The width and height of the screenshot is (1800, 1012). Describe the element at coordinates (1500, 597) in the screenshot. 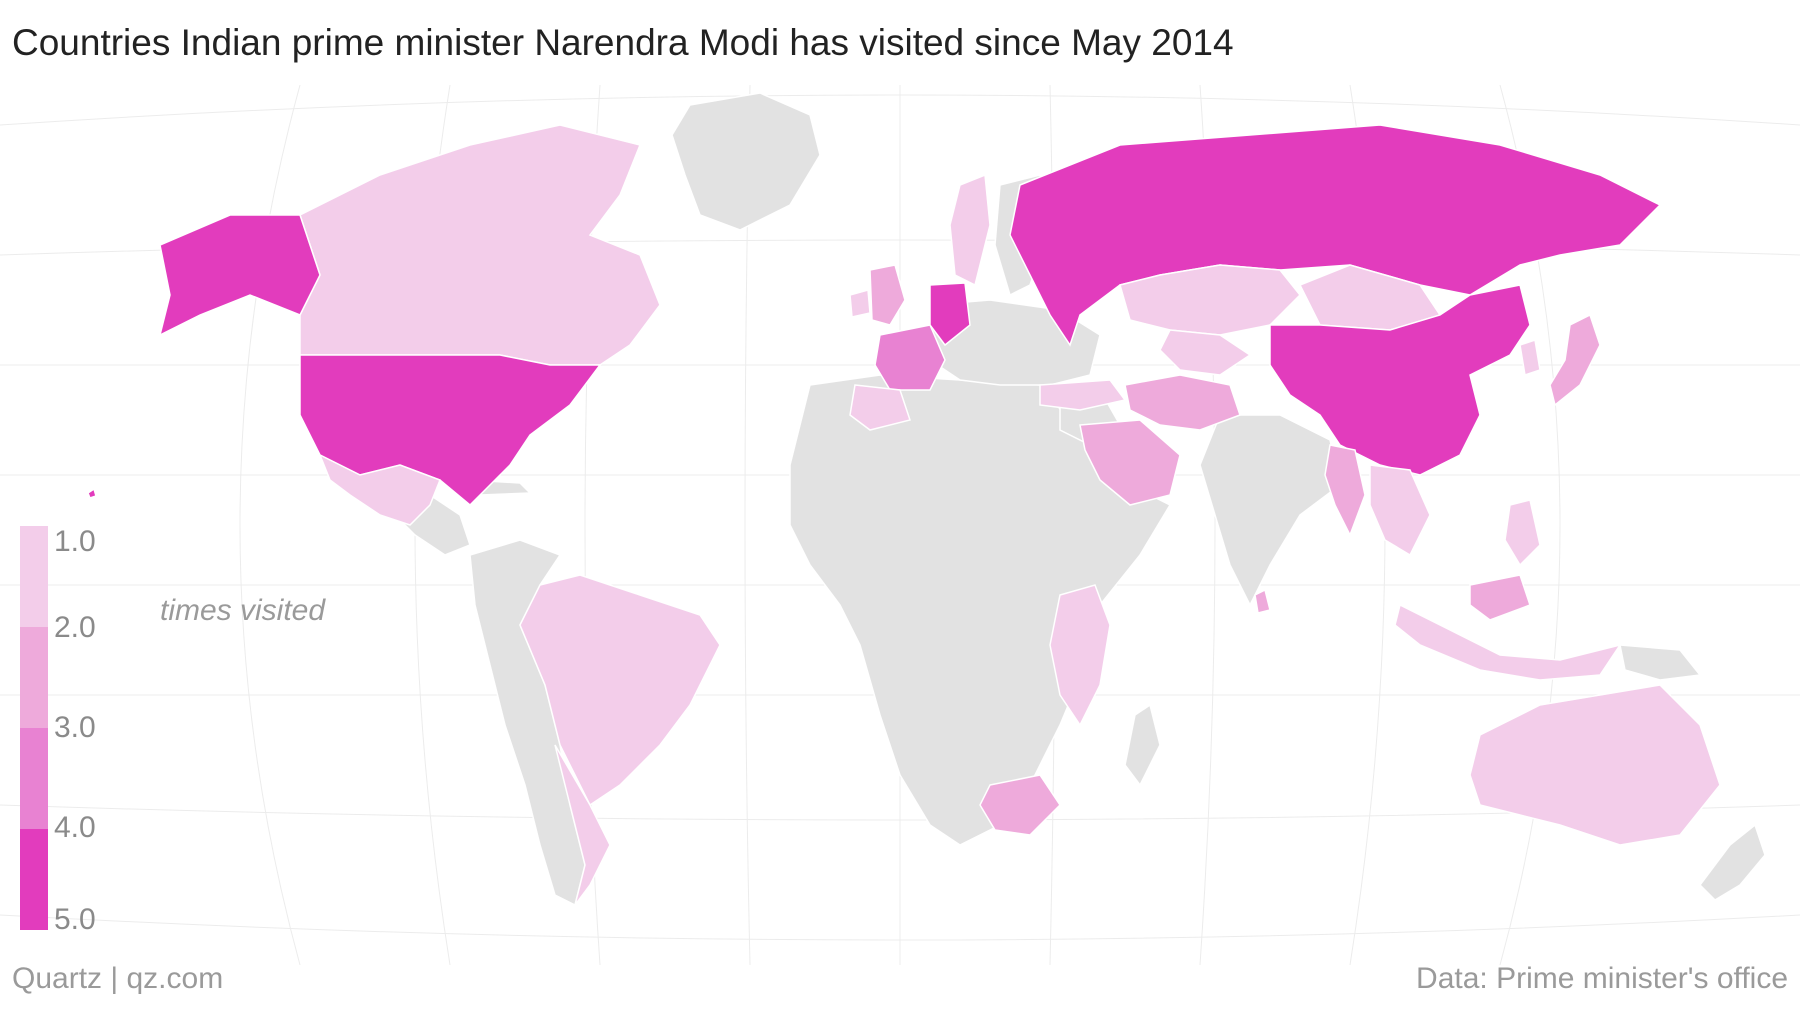

I see `country-malaysia` at that location.